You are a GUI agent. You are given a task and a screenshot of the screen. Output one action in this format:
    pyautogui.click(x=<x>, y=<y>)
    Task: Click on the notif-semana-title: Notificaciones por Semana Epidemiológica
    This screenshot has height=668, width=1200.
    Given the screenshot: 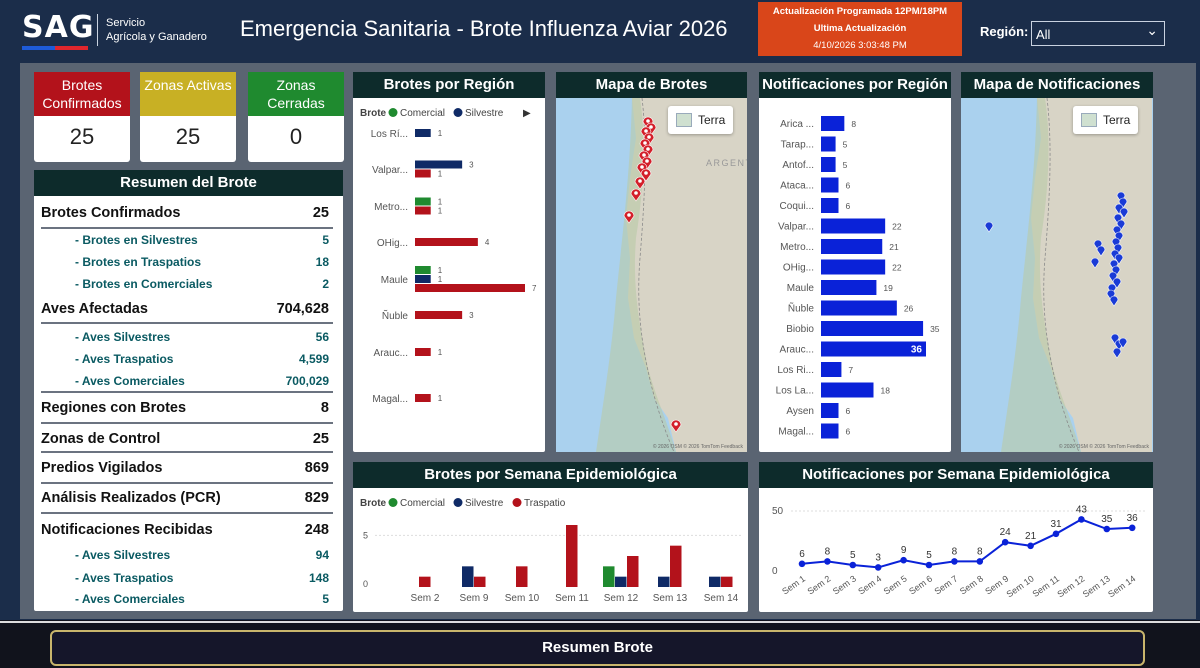 What is the action you would take?
    pyautogui.click(x=956, y=475)
    